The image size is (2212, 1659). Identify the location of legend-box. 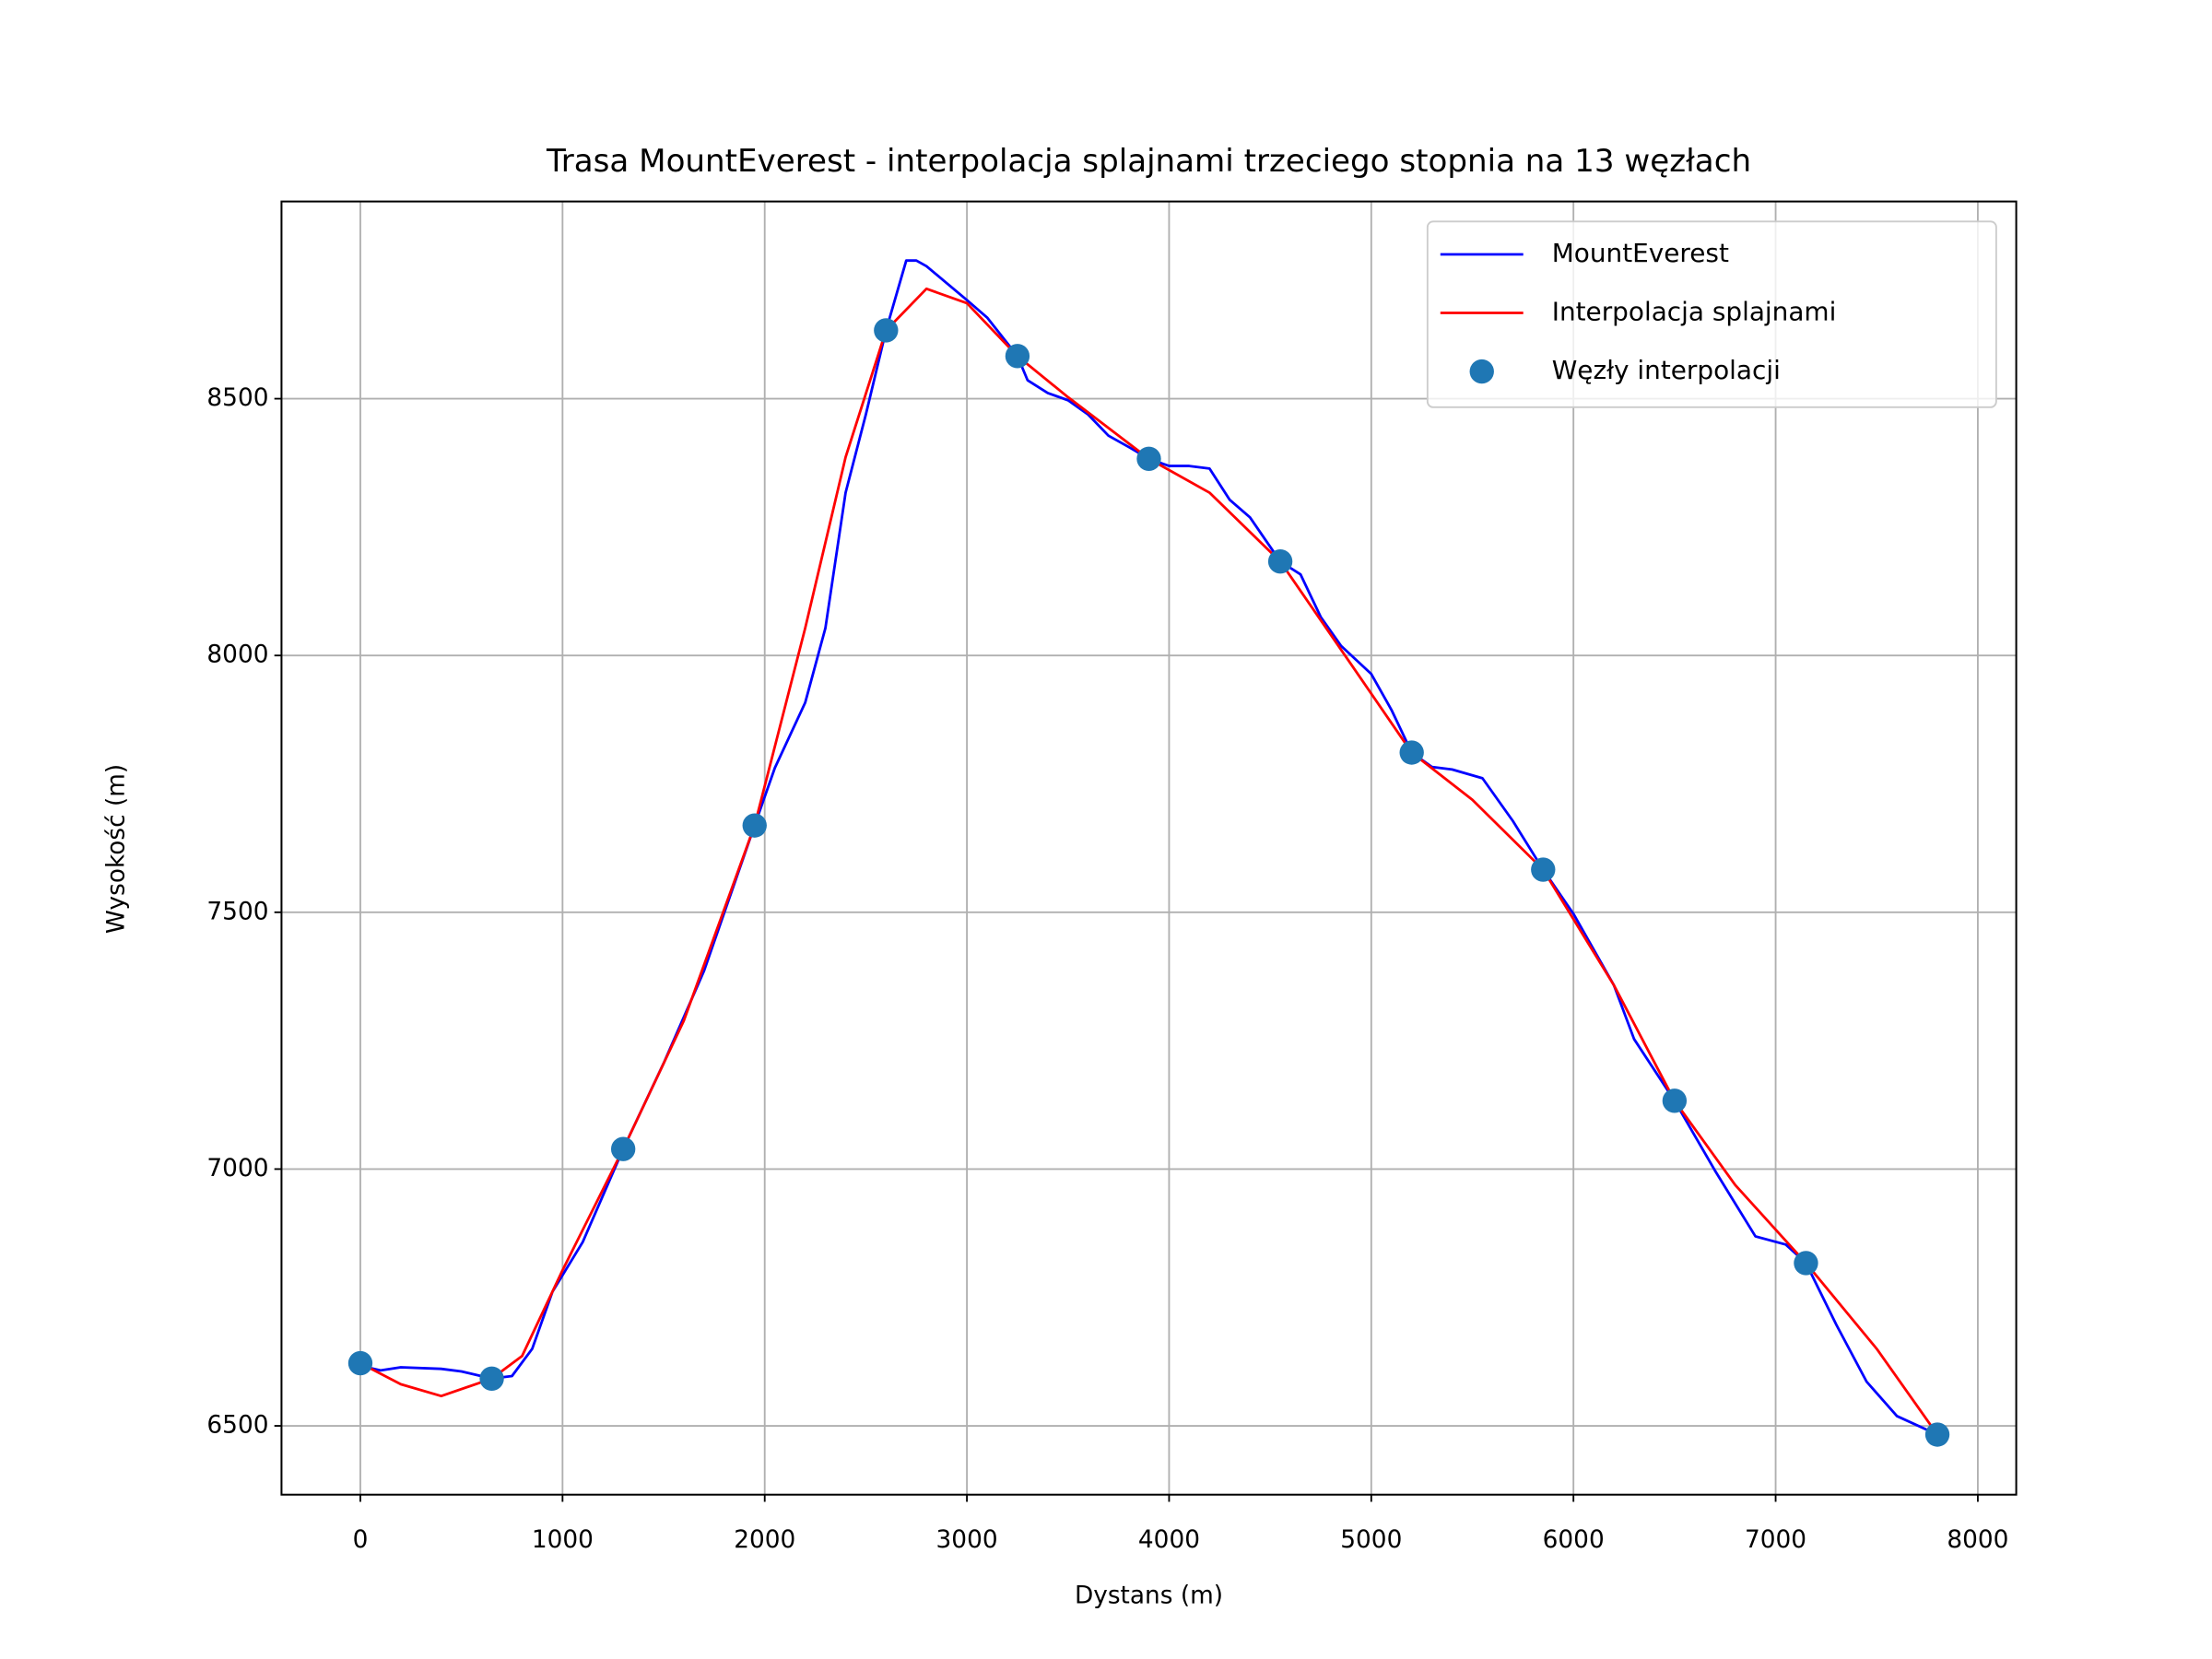
(1711, 314).